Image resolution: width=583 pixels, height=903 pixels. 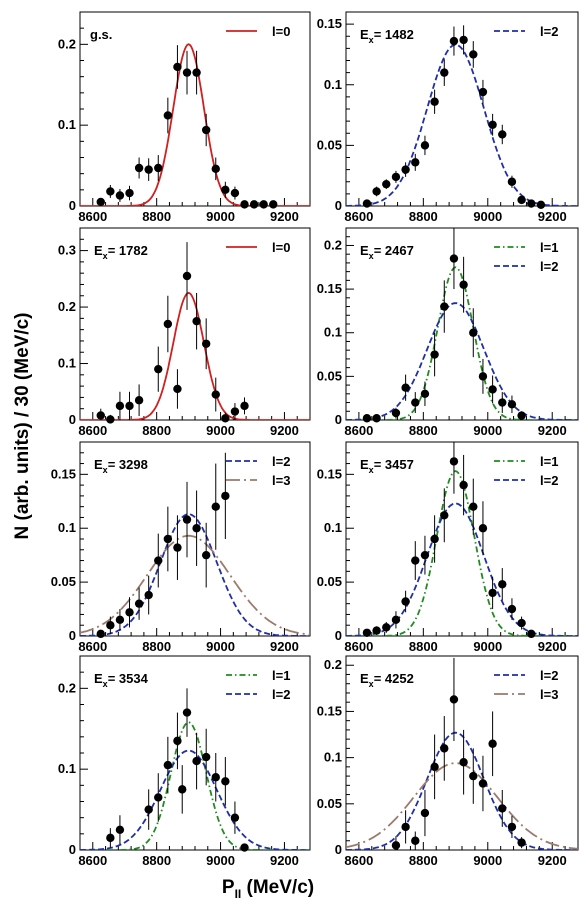 I want to click on legend-label-l0: l=0, so click(x=281, y=31).